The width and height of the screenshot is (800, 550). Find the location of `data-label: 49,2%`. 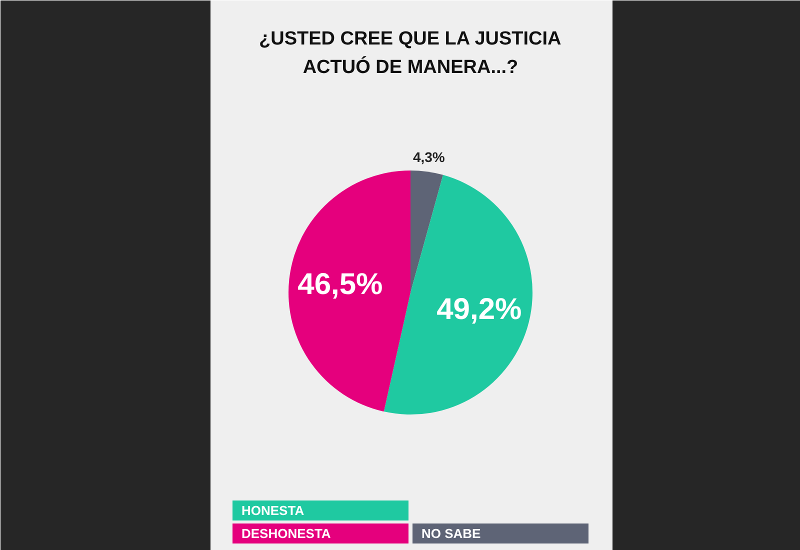

data-label: 49,2% is located at coordinates (479, 309).